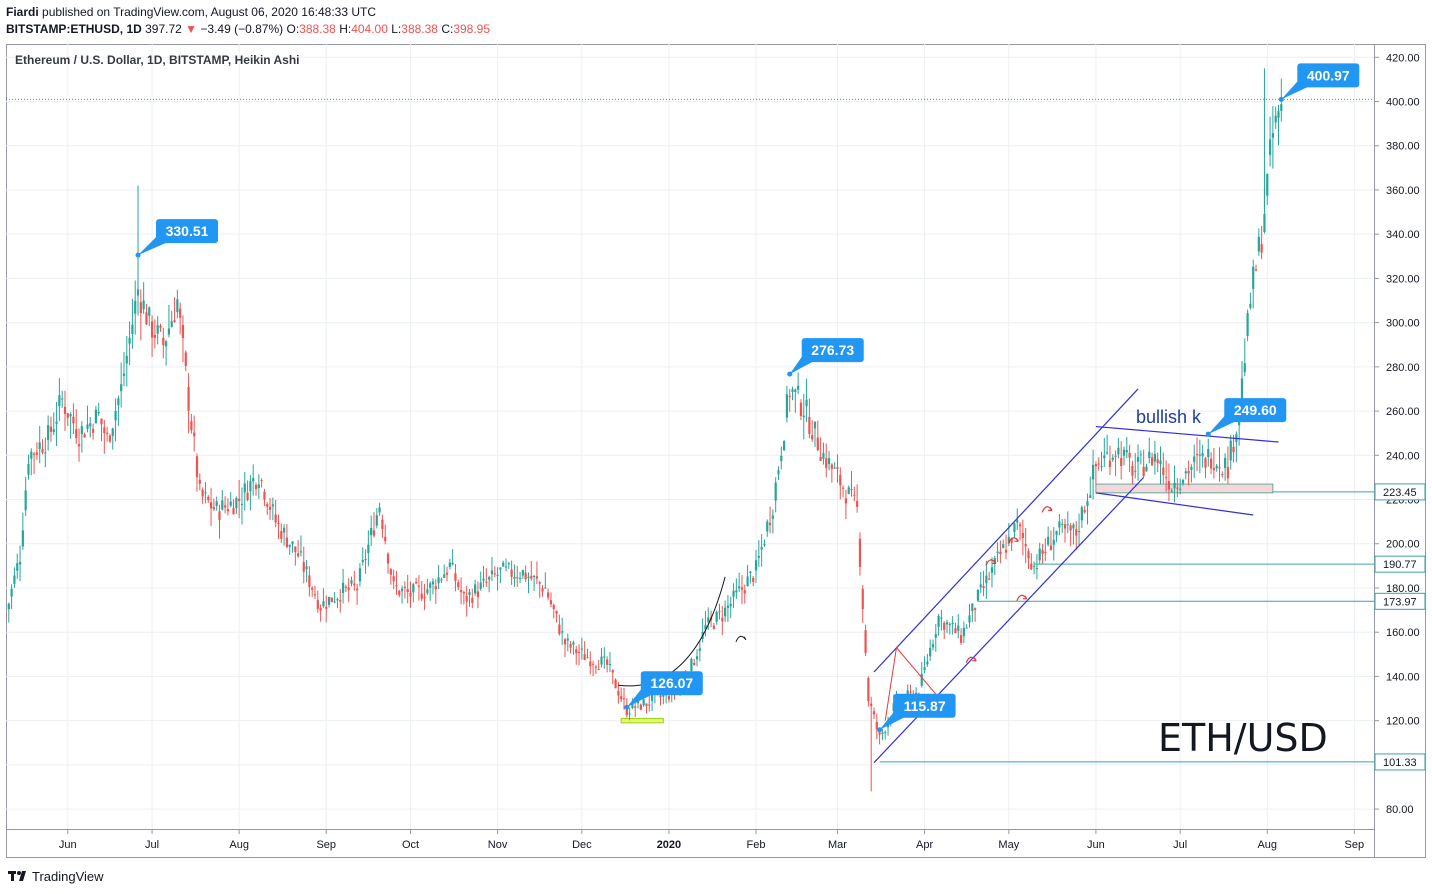  What do you see at coordinates (1403, 235) in the screenshot?
I see `y-tick-label: 340.00` at bounding box center [1403, 235].